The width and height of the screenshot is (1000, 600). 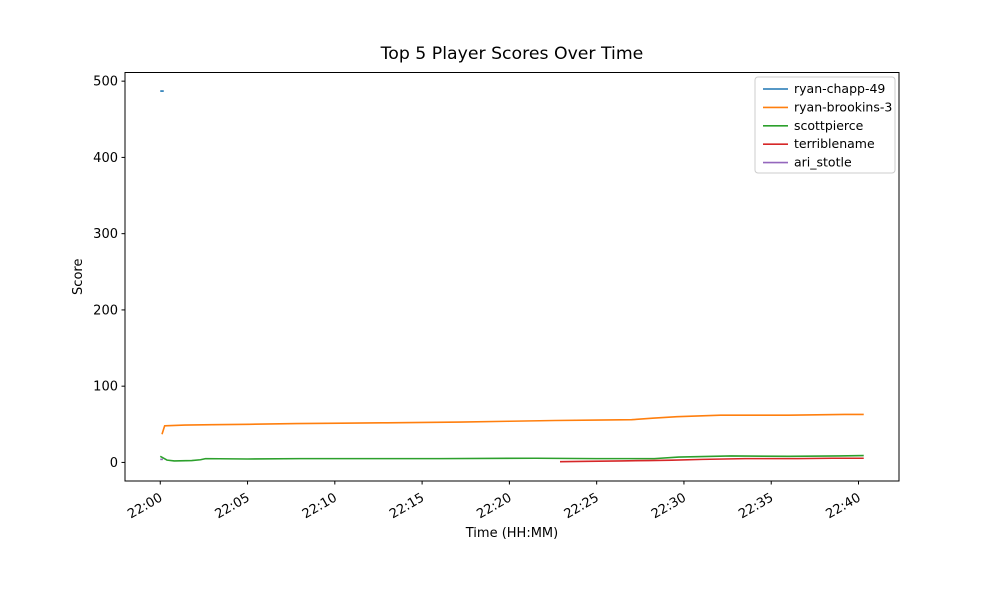 What do you see at coordinates (145, 506) in the screenshot?
I see `x-tick-label: 22:00` at bounding box center [145, 506].